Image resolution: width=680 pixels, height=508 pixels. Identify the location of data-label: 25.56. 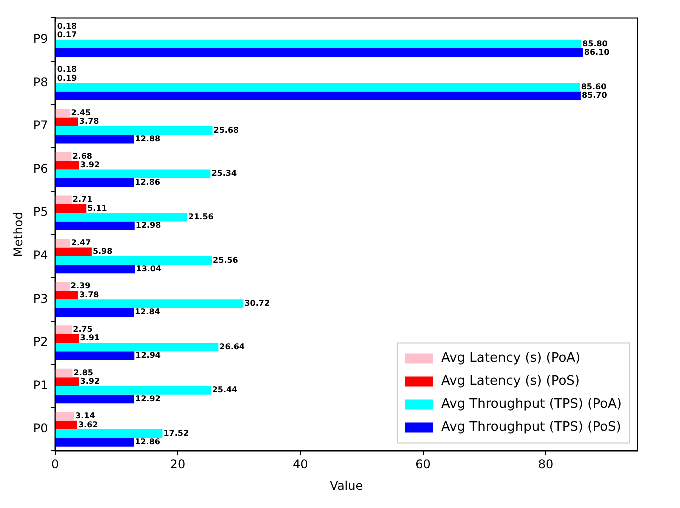
(226, 260).